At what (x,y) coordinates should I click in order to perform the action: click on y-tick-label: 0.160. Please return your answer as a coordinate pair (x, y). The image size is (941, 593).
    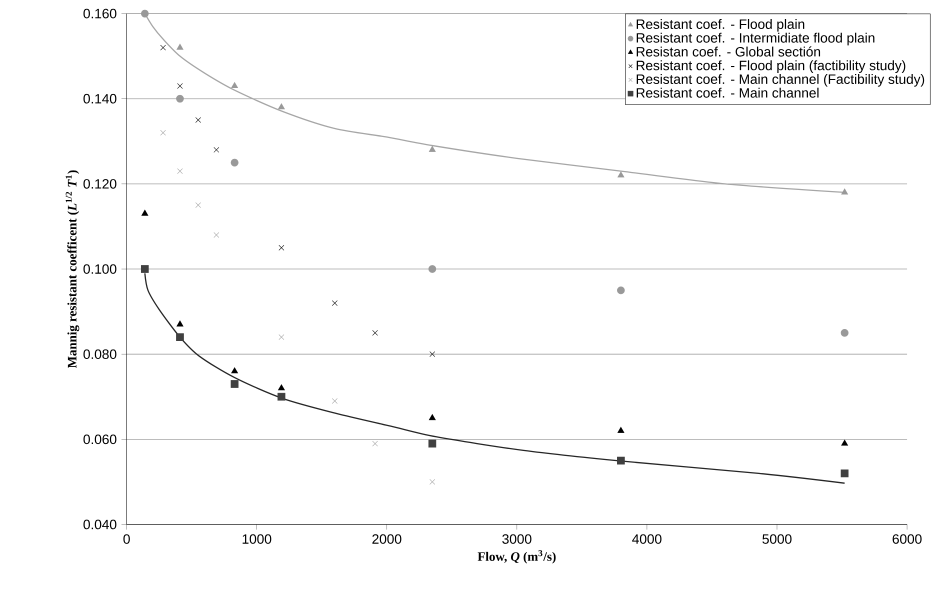
    Looking at the image, I should click on (99, 13).